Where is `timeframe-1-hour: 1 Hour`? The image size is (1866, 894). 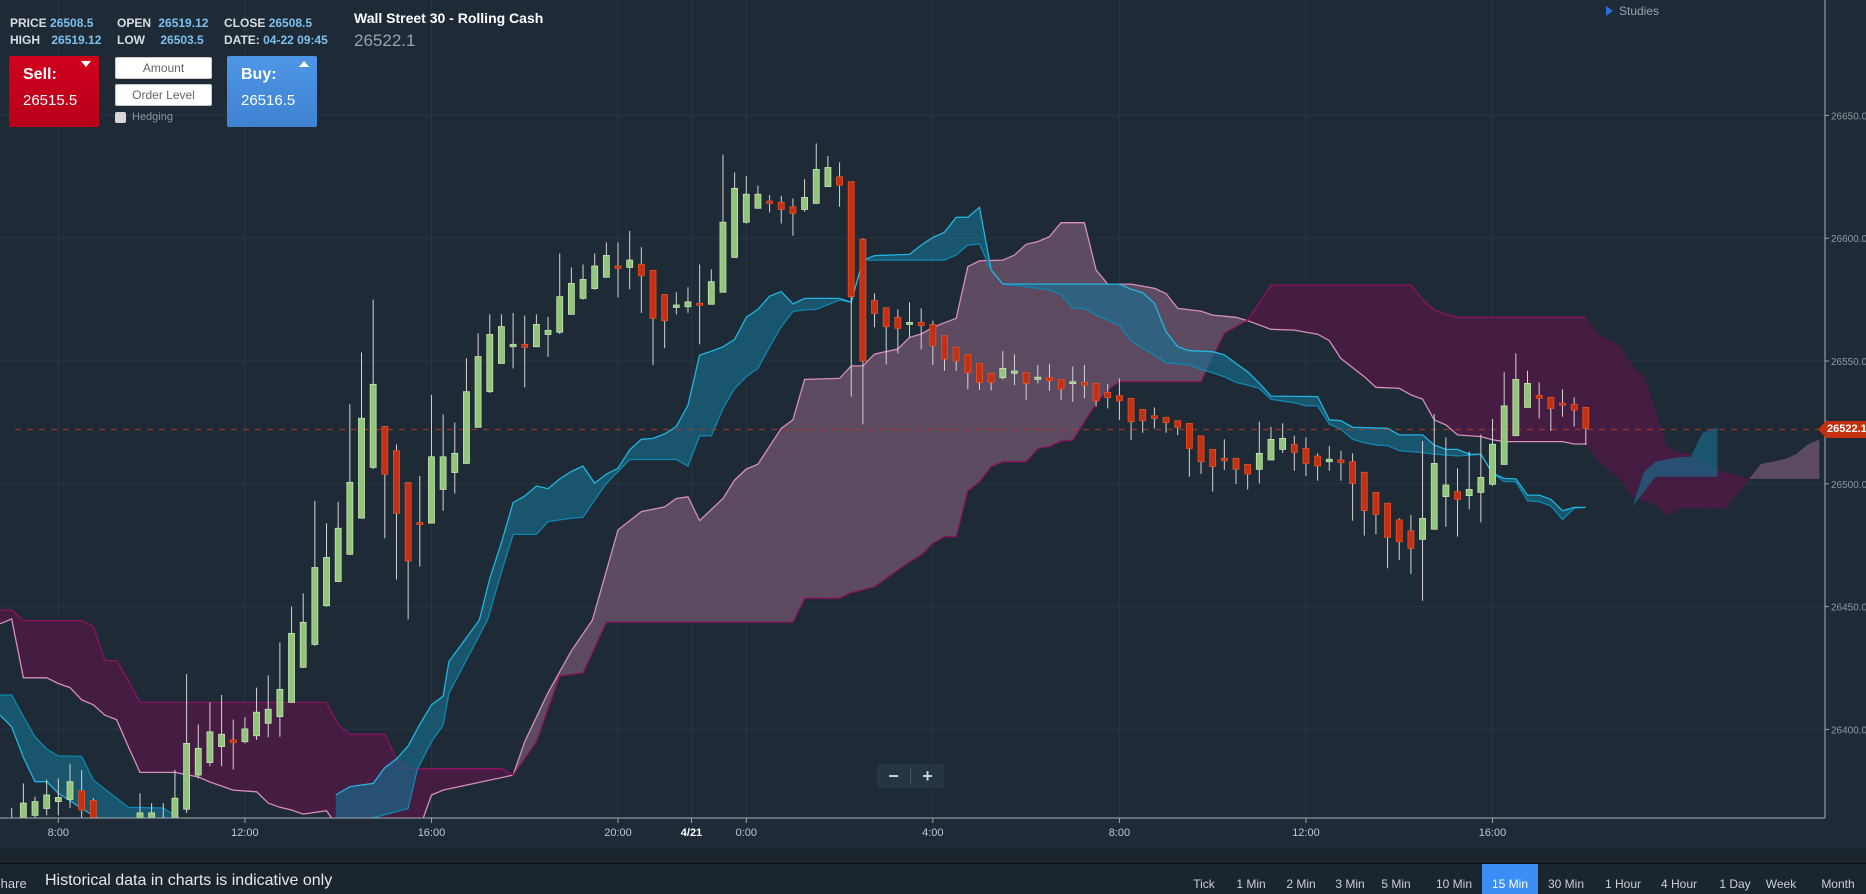 timeframe-1-hour: 1 Hour is located at coordinates (1623, 884).